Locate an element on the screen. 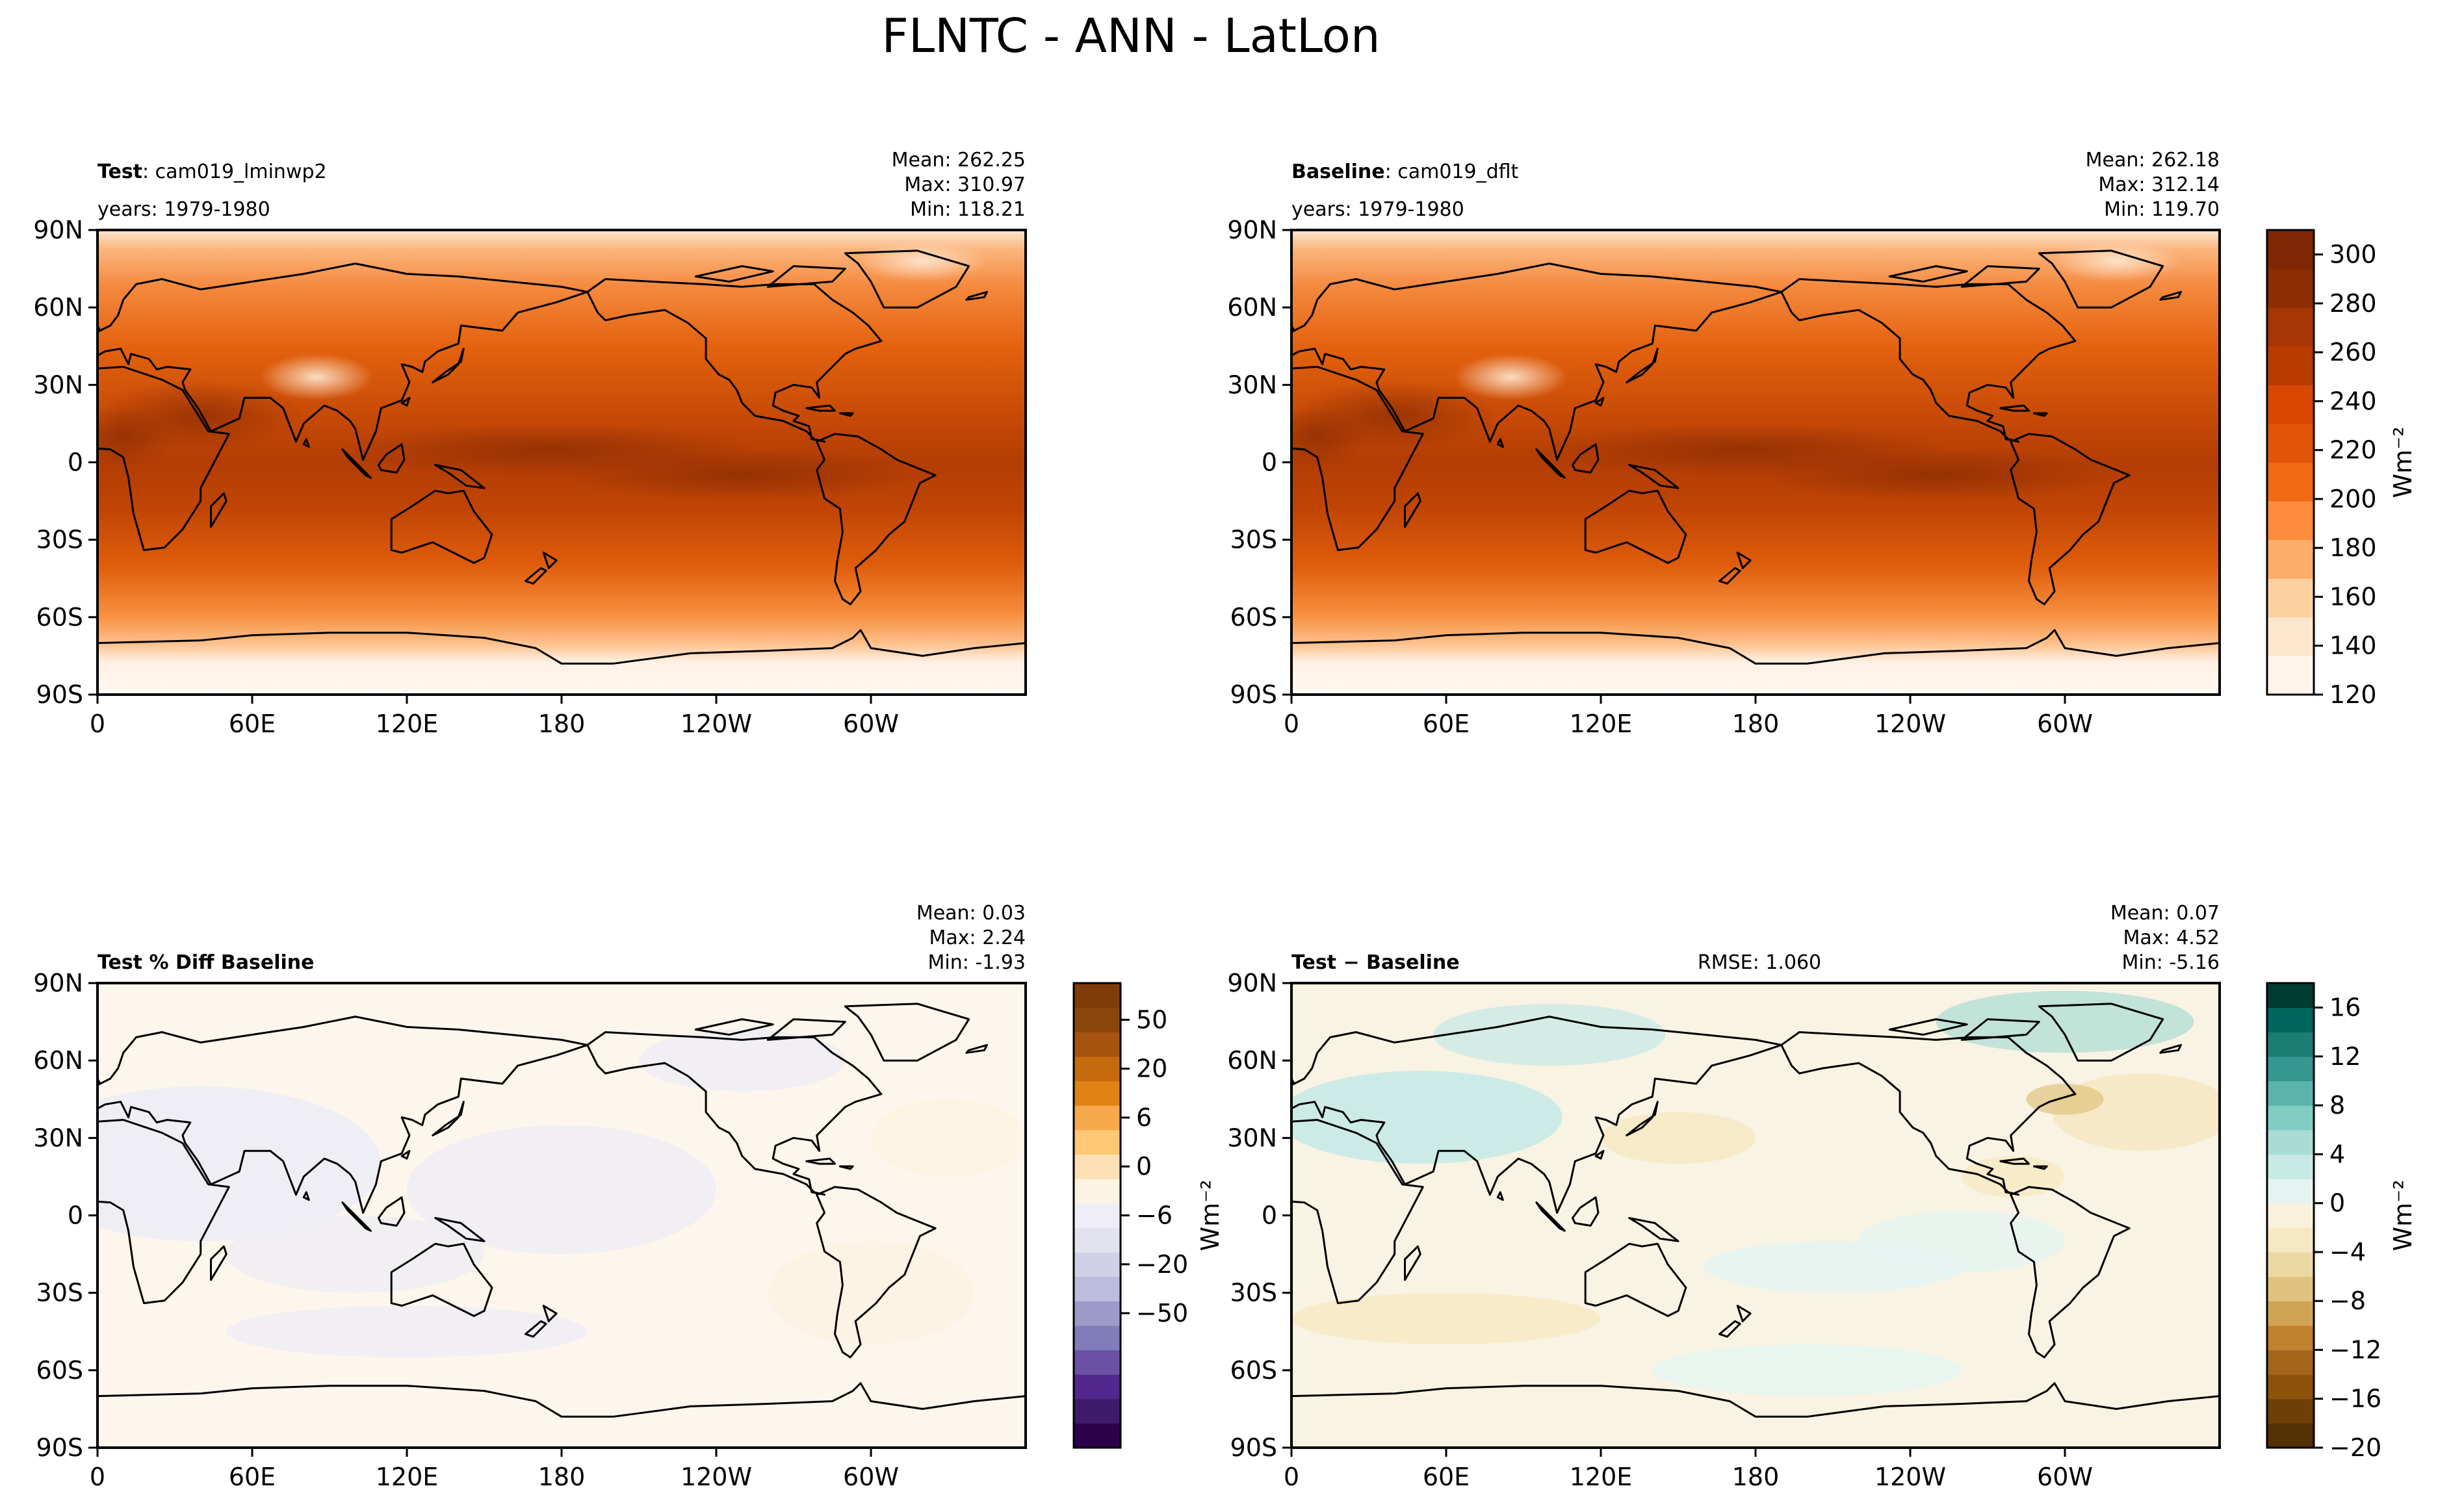 This screenshot has height=1512, width=2438. x-tick-label: 180 is located at coordinates (562, 724).